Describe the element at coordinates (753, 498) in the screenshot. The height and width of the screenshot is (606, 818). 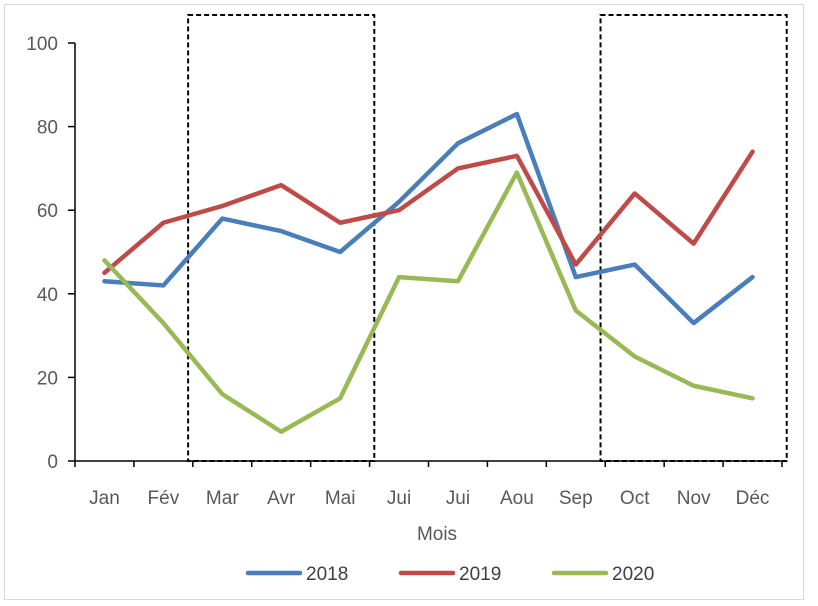
I see `x-tick-label: Déc` at that location.